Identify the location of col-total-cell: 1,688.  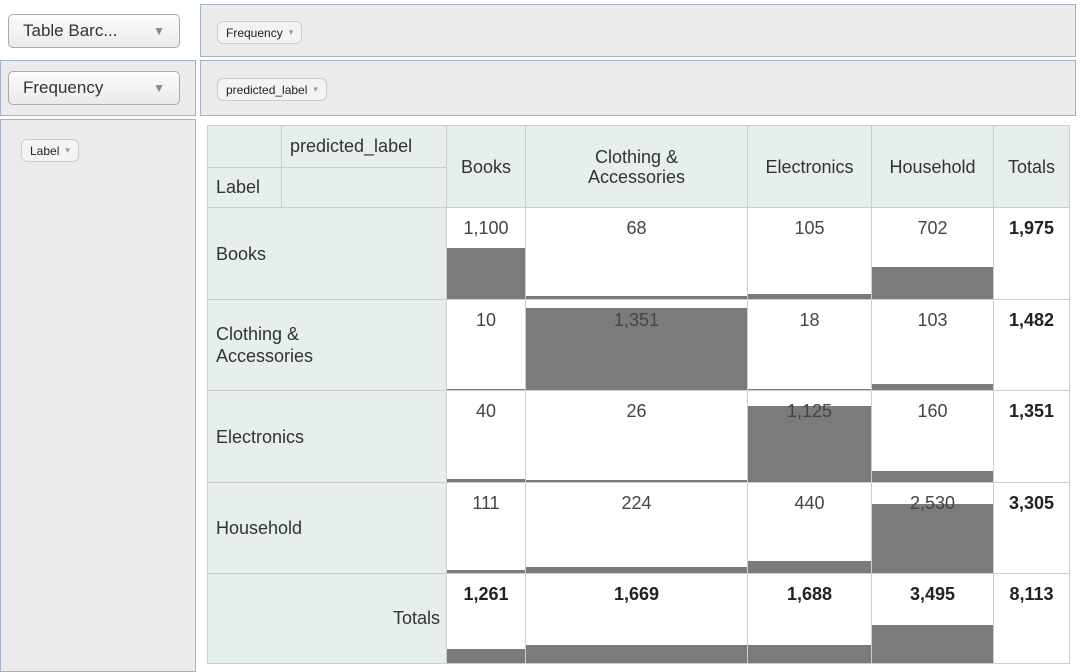
(809, 618).